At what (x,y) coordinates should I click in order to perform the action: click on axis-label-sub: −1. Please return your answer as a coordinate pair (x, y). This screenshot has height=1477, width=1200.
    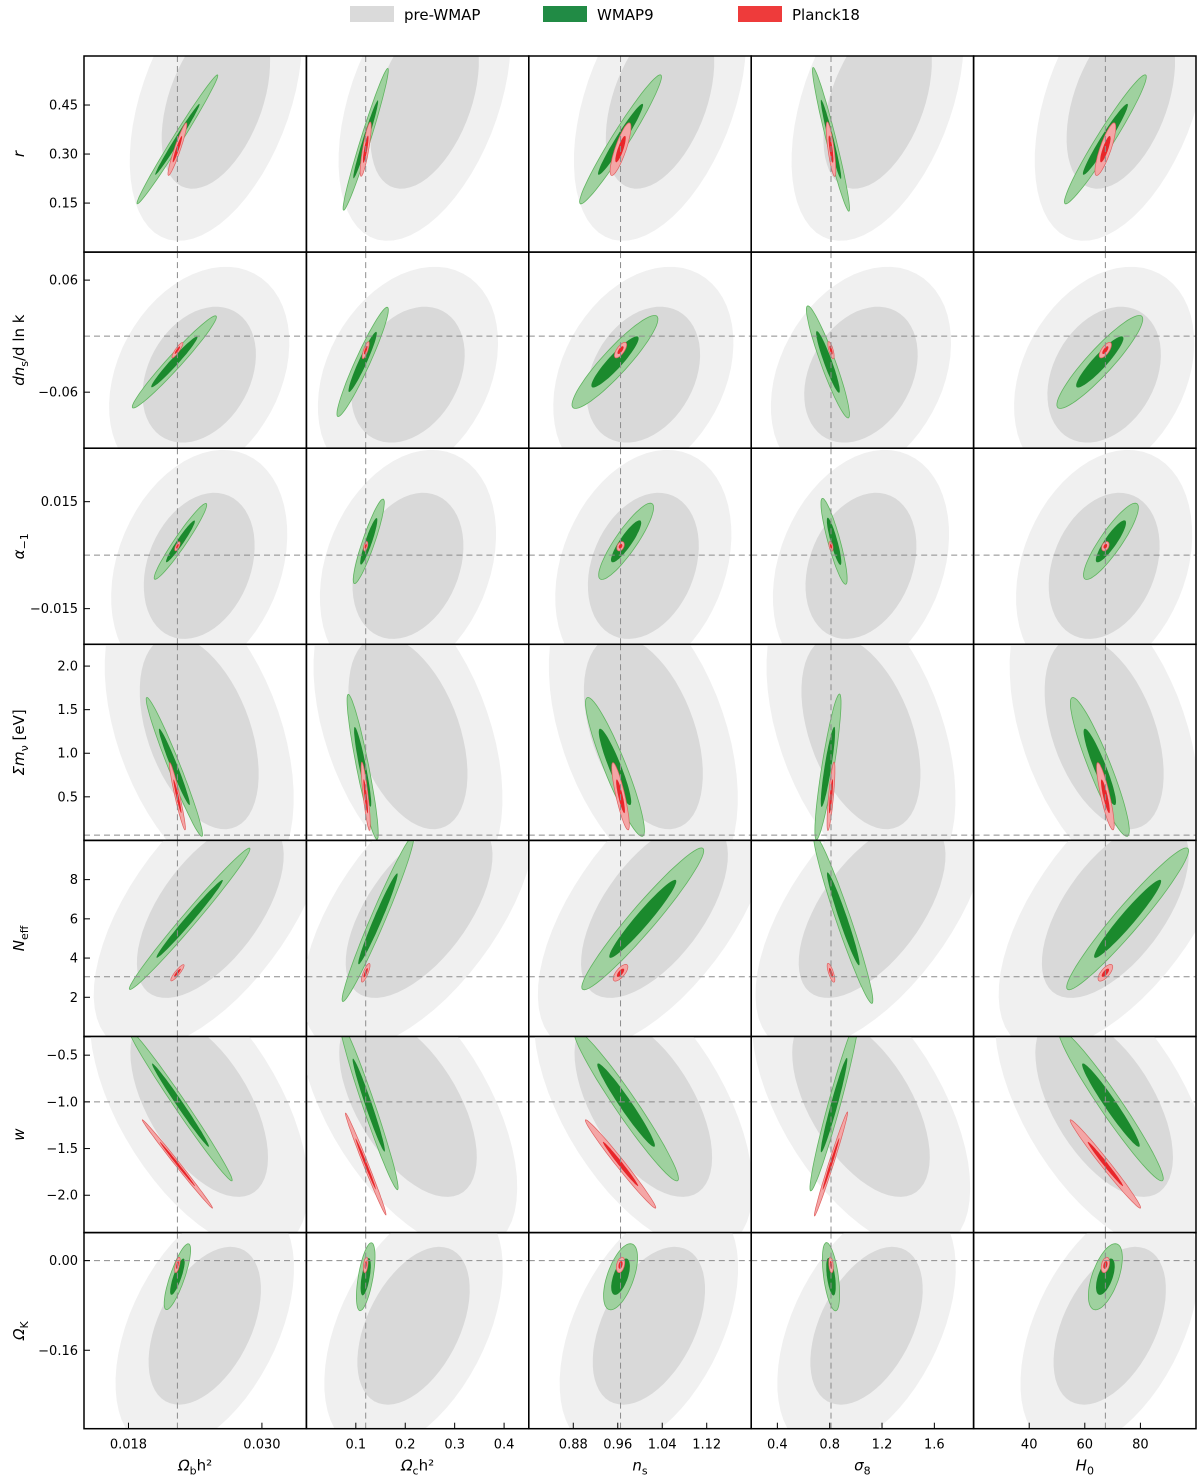
    Looking at the image, I should click on (24, 541).